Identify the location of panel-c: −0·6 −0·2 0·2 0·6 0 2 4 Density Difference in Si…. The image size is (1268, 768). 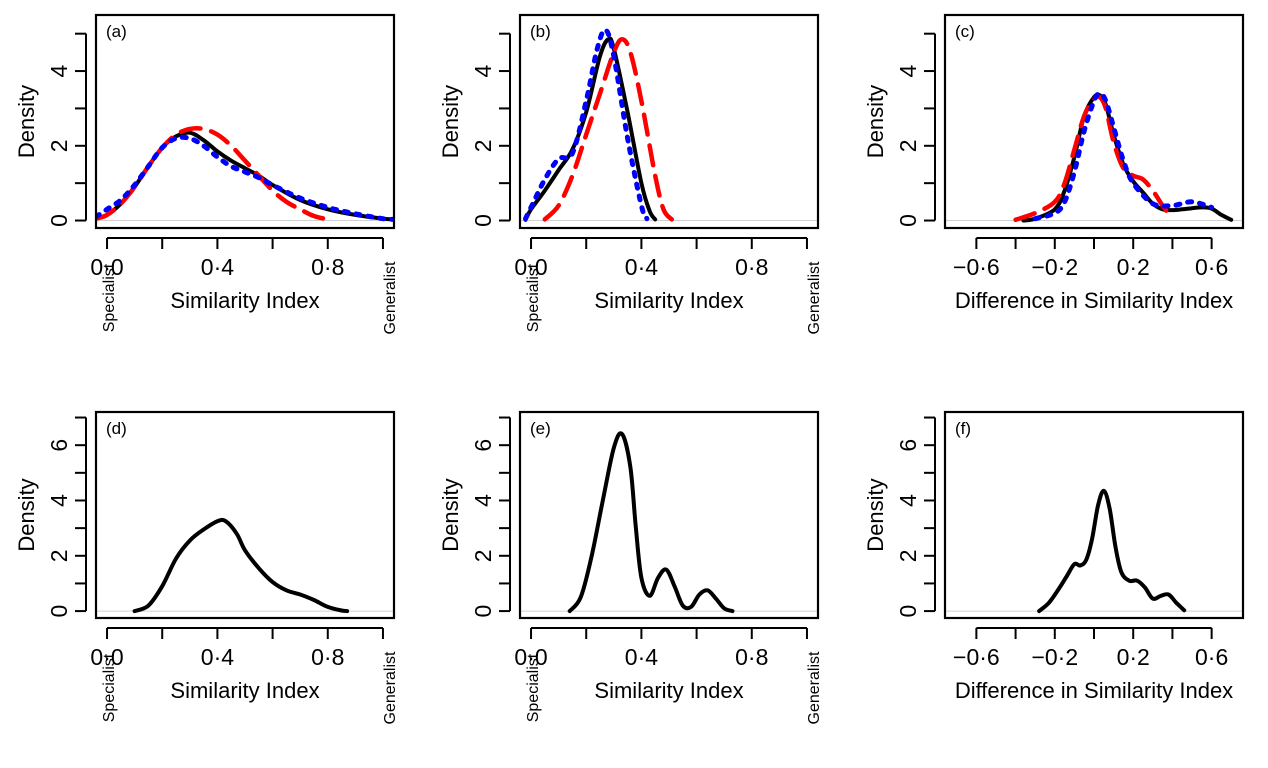
(1054, 163).